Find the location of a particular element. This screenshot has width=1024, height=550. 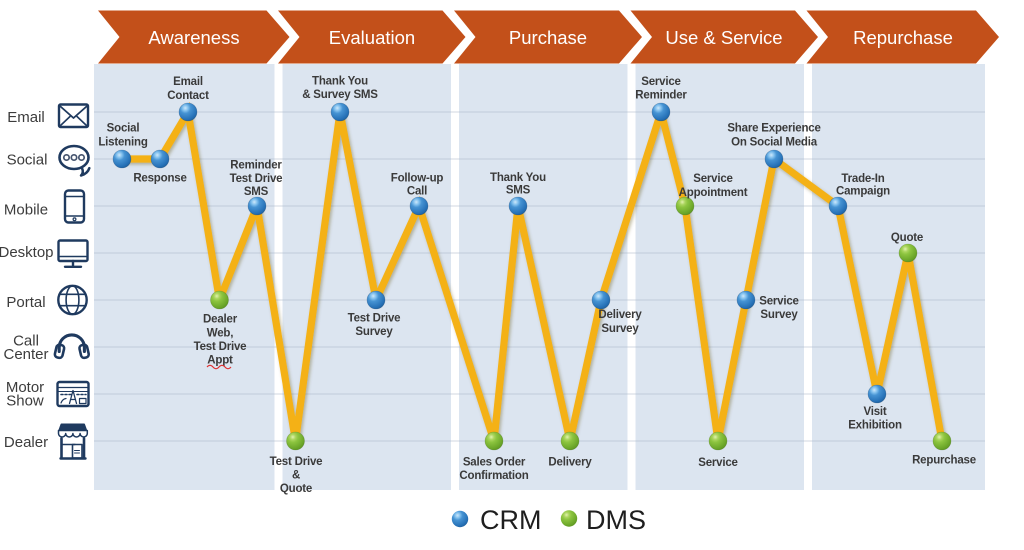

svg-text: On Social Media is located at coordinates (774, 143).